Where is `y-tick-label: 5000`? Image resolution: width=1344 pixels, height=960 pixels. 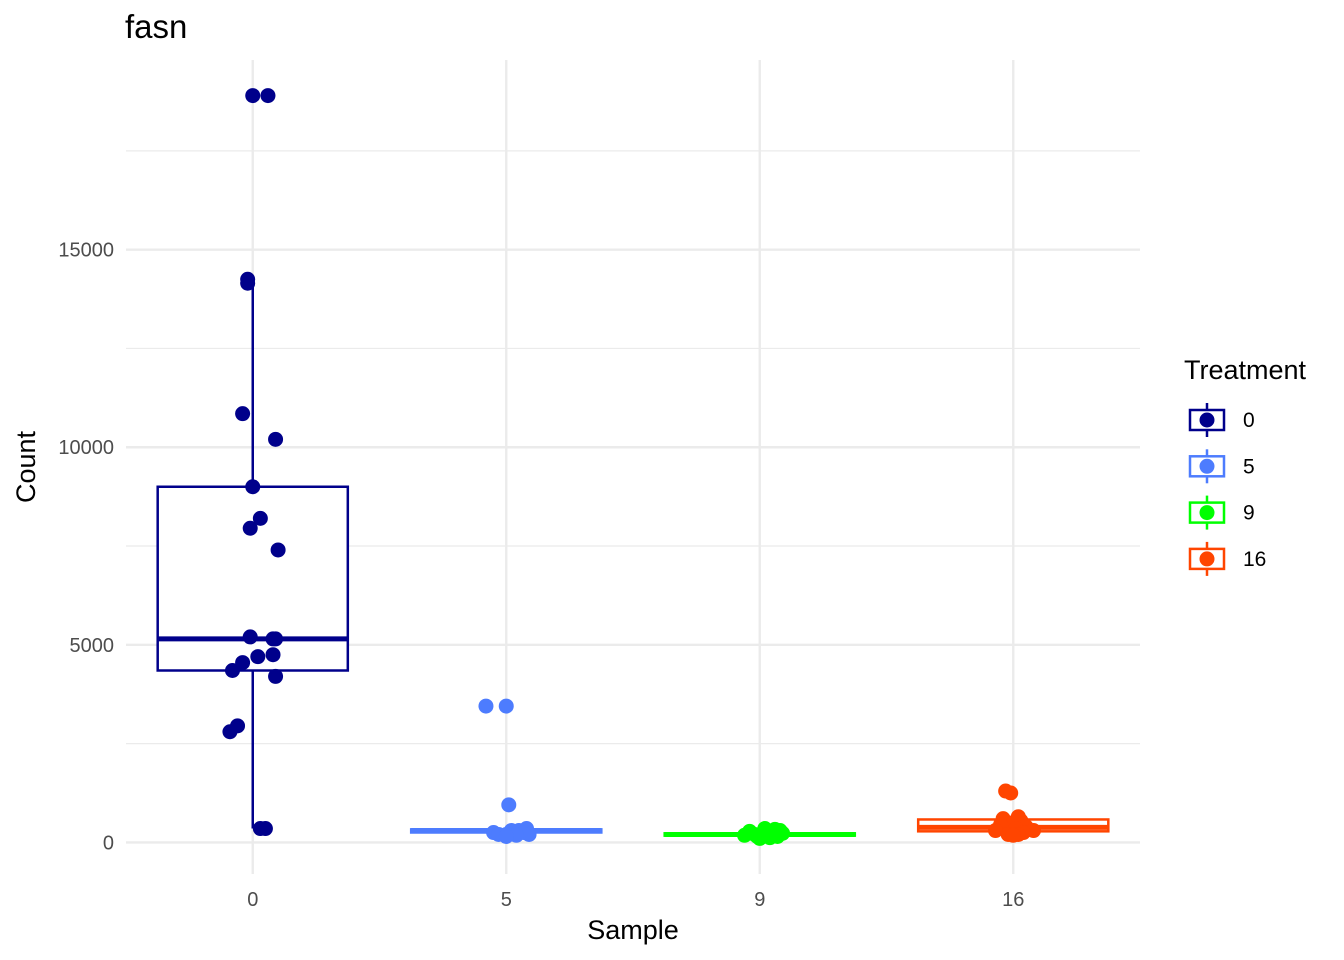 y-tick-label: 5000 is located at coordinates (92, 646).